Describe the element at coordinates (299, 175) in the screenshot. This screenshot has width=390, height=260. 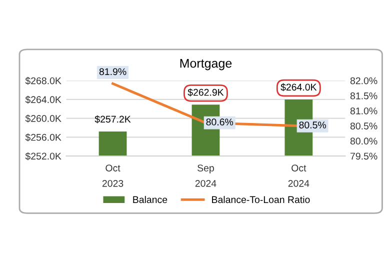
I see `x-tick-label: Oct 2024` at that location.